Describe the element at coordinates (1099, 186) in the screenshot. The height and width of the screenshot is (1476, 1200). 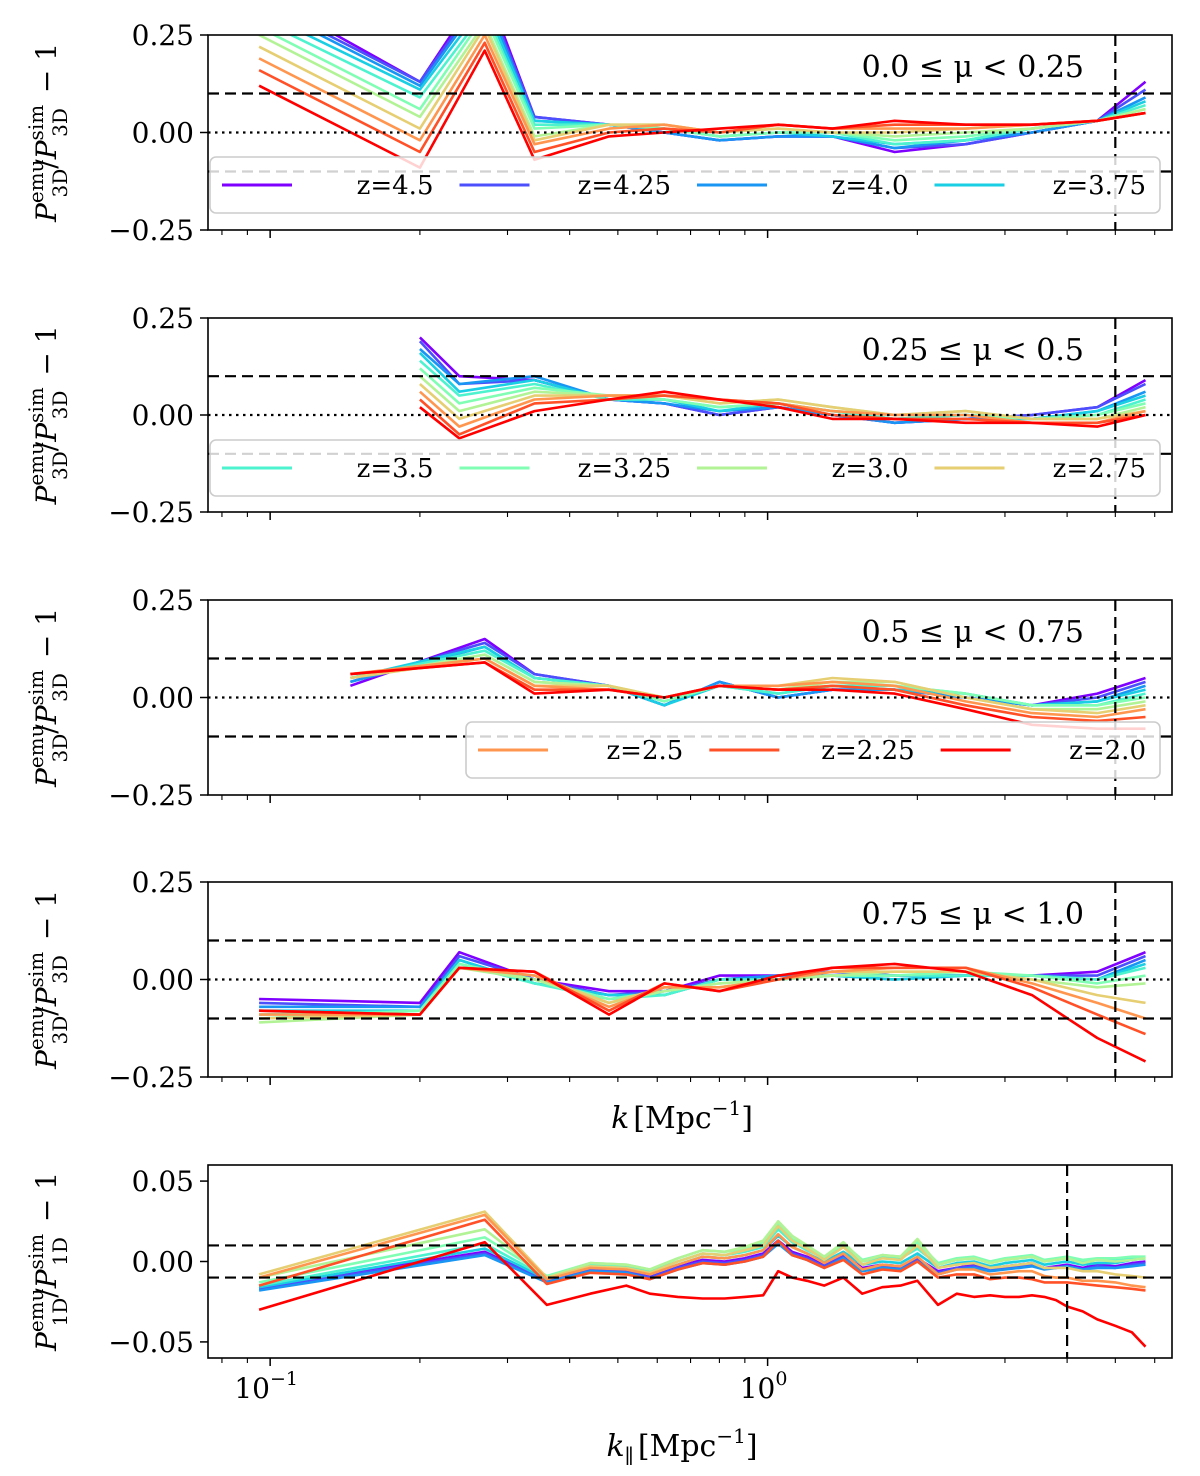
I see `legend-label: z=3.75` at that location.